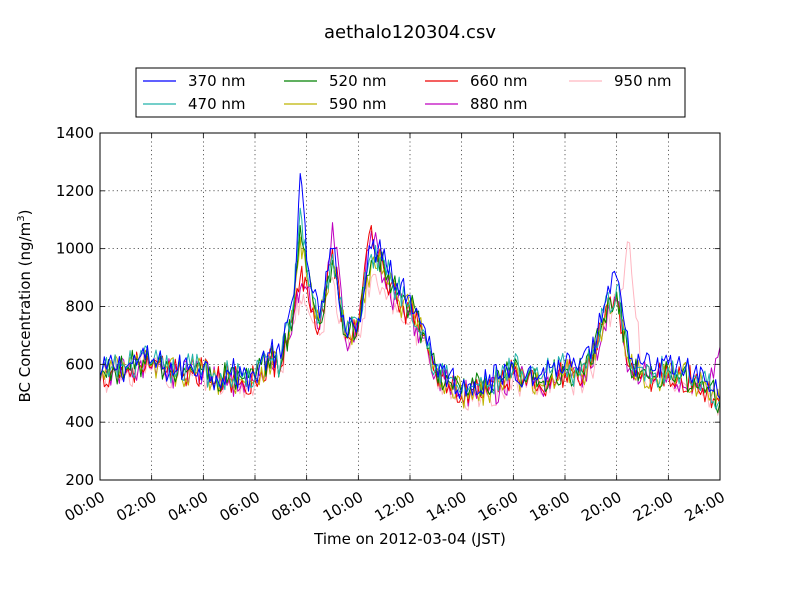 The width and height of the screenshot is (800, 600). I want to click on y-axis-label-superscript: 3, so click(21, 218).